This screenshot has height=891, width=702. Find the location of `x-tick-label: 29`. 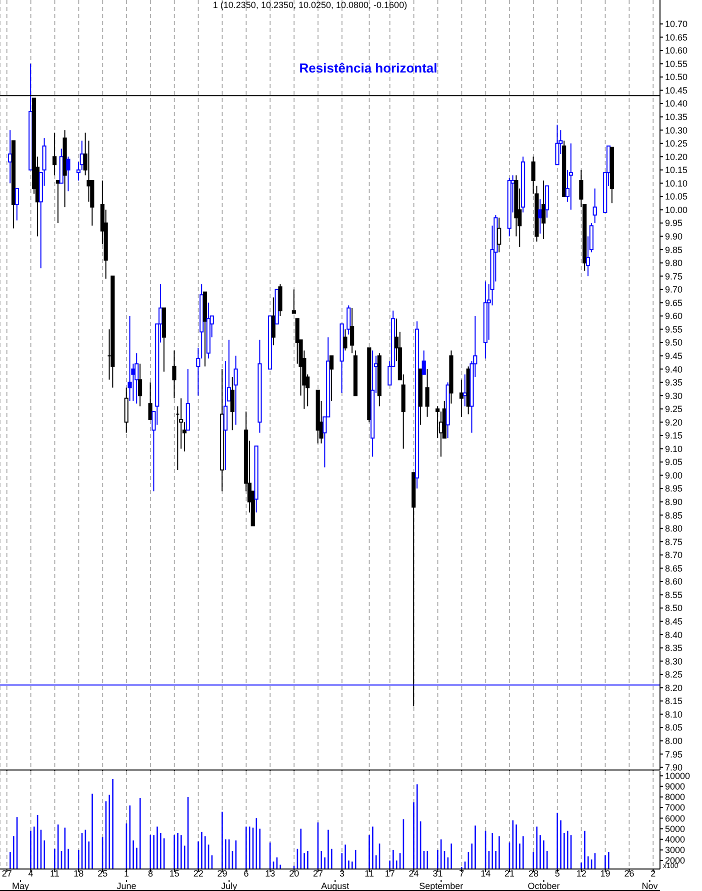

x-tick-label: 29 is located at coordinates (222, 873).